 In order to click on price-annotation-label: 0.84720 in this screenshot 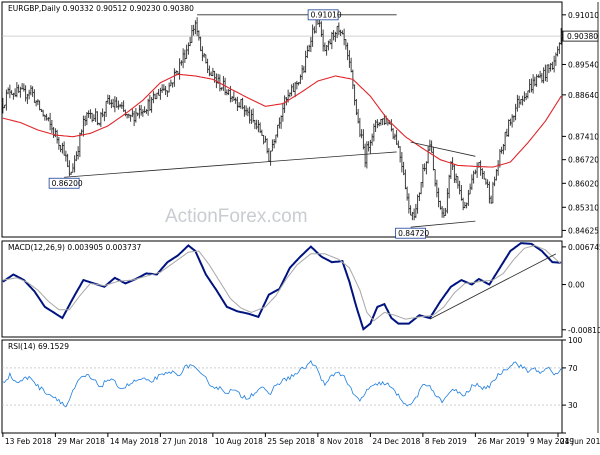, I will do `click(413, 233)`.